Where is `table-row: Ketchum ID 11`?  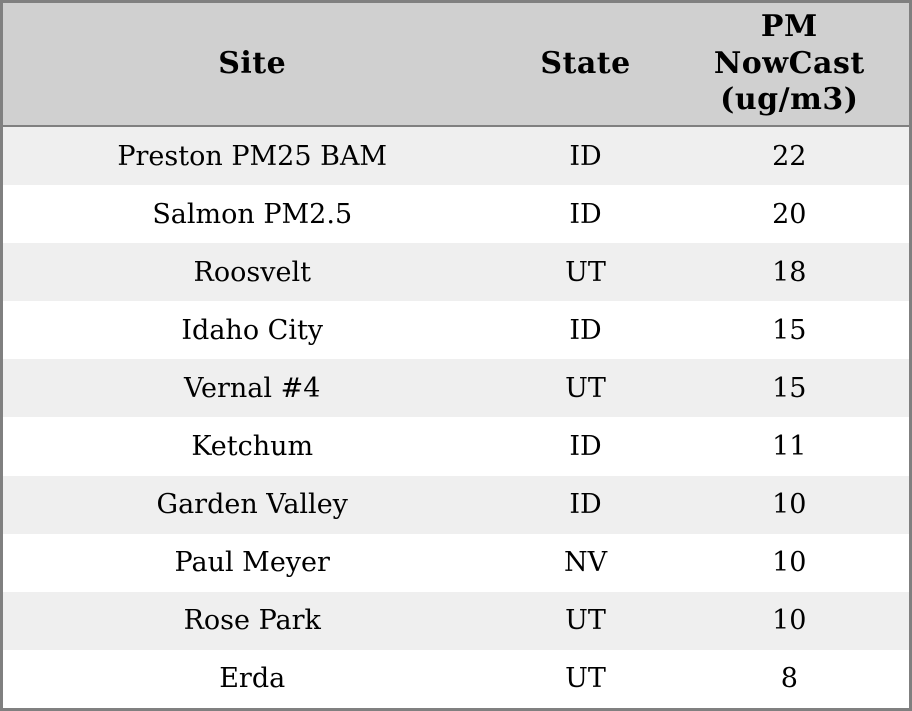
table-row: Ketchum ID 11 is located at coordinates (456, 446).